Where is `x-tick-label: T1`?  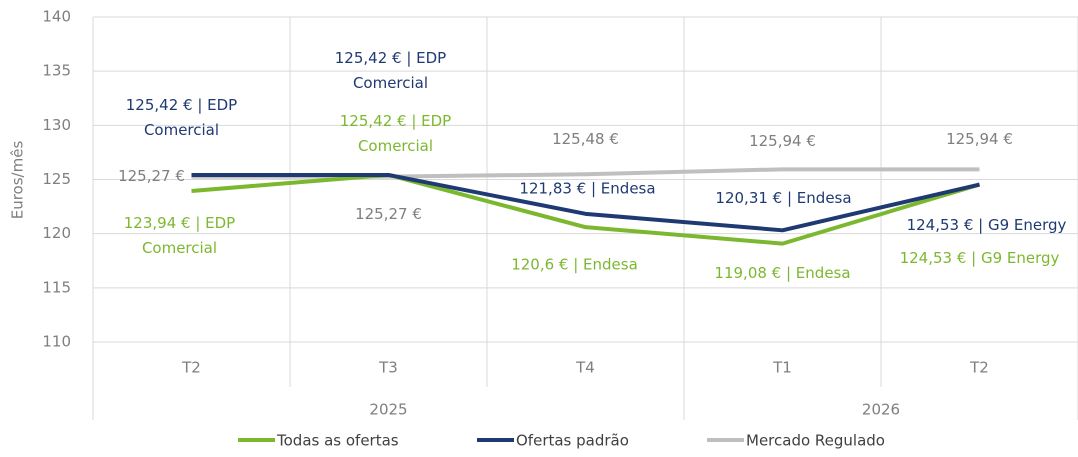
x-tick-label: T1 is located at coordinates (782, 368).